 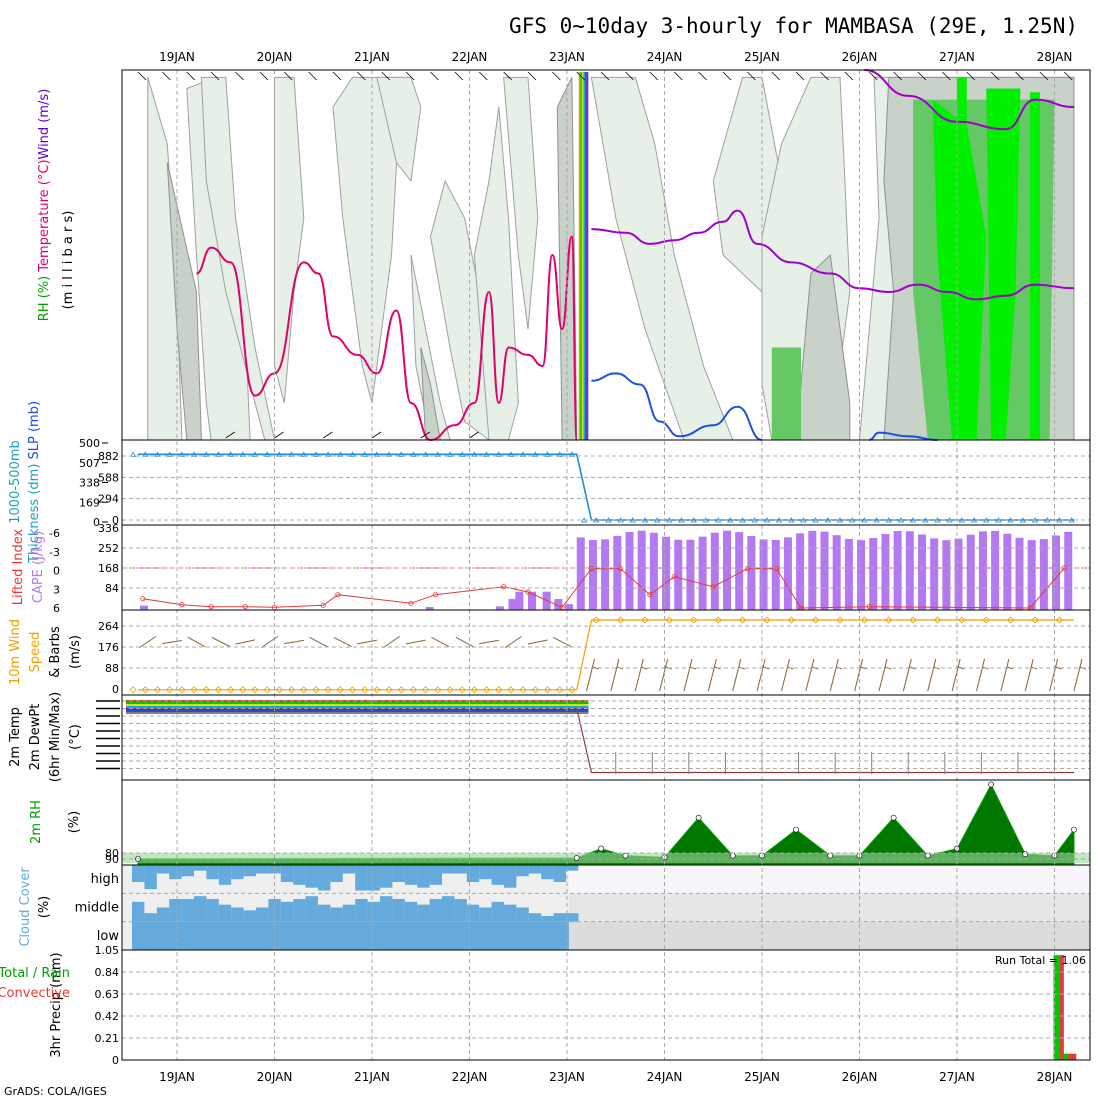 I want to click on upper-wind-barb-low, so click(x=328, y=435).